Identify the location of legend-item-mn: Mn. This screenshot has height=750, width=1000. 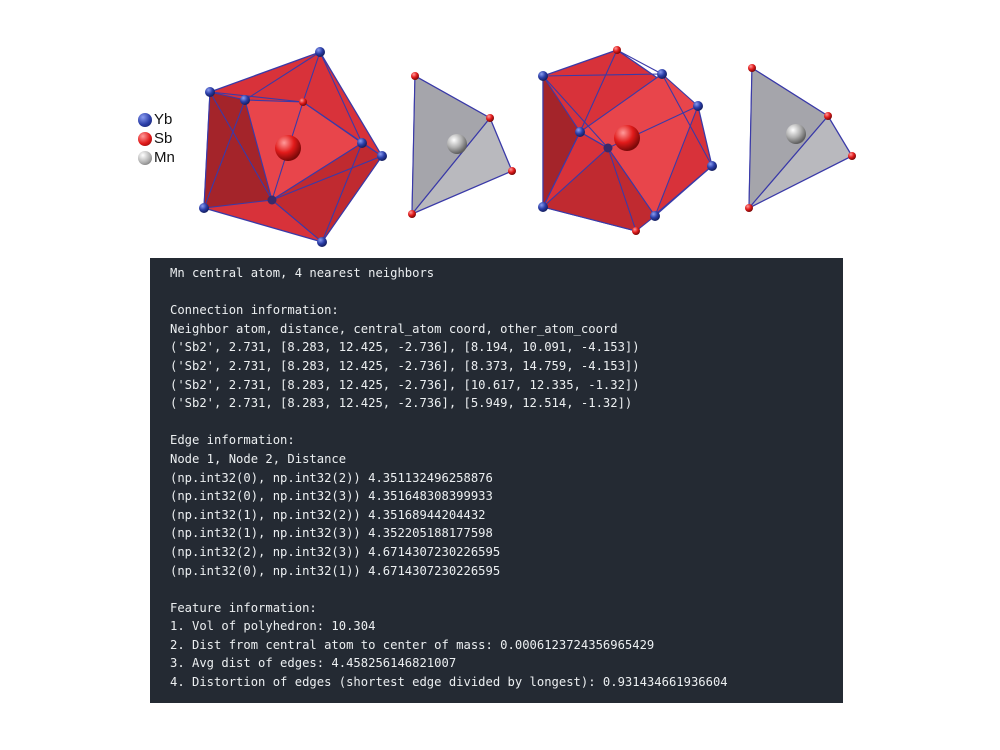
(156, 157).